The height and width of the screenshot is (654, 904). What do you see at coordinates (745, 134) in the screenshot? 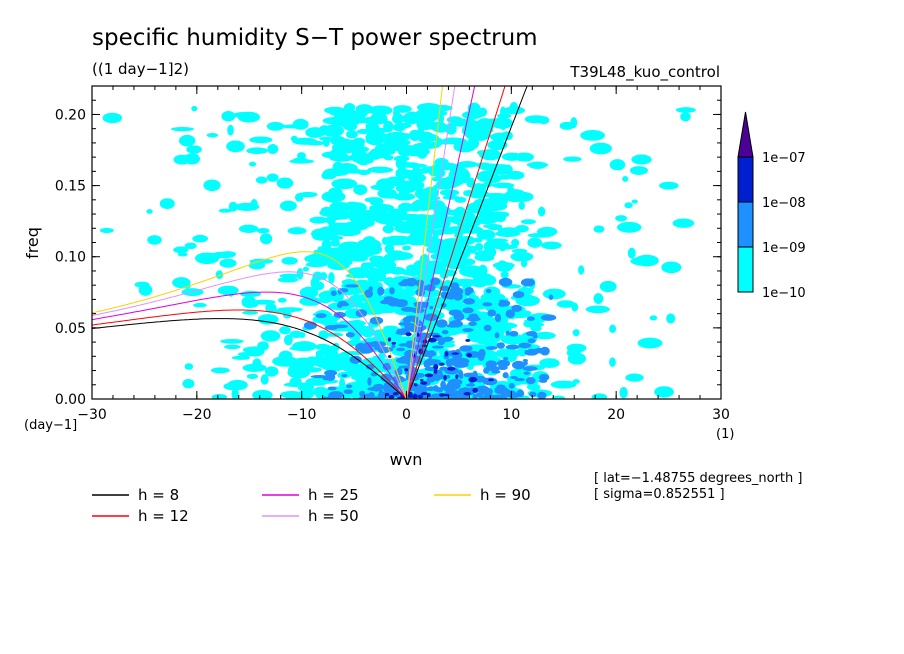
I see `colorbar-overflow` at bounding box center [745, 134].